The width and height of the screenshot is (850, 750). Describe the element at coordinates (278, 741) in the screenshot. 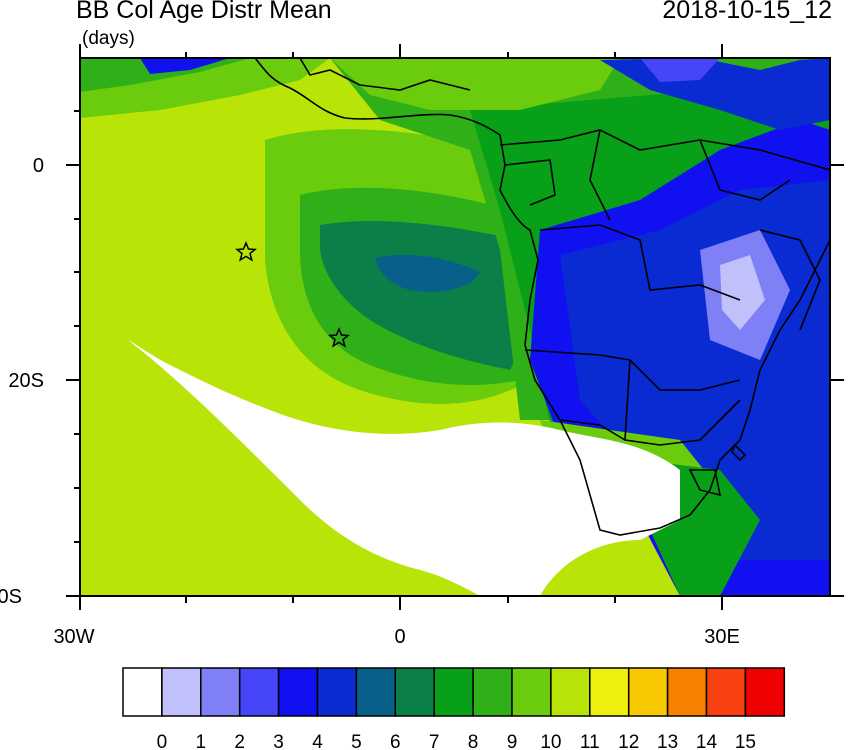

I see `colorbar-label: 3` at that location.